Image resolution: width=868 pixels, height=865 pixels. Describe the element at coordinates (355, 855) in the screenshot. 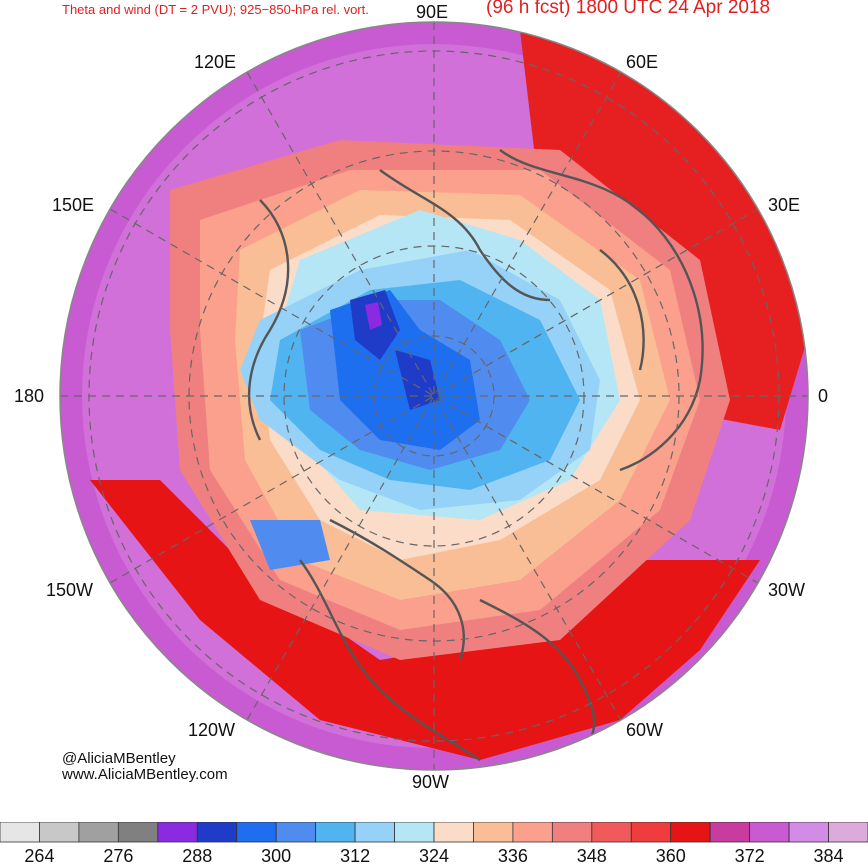

I see `colorbar-tick-label: 312` at that location.